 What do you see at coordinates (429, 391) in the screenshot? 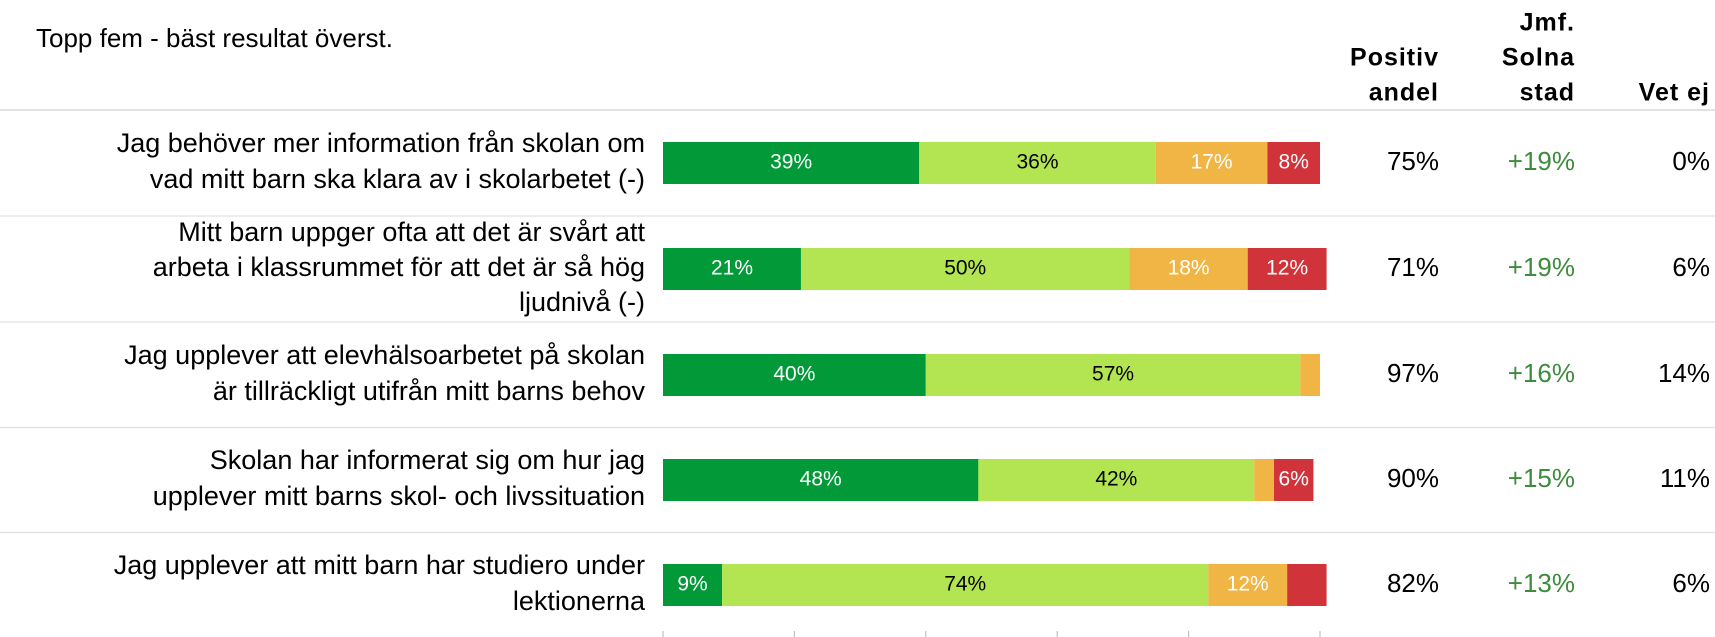
I see `category-label: är tillräckligt utifrån mitt barns behov` at bounding box center [429, 391].